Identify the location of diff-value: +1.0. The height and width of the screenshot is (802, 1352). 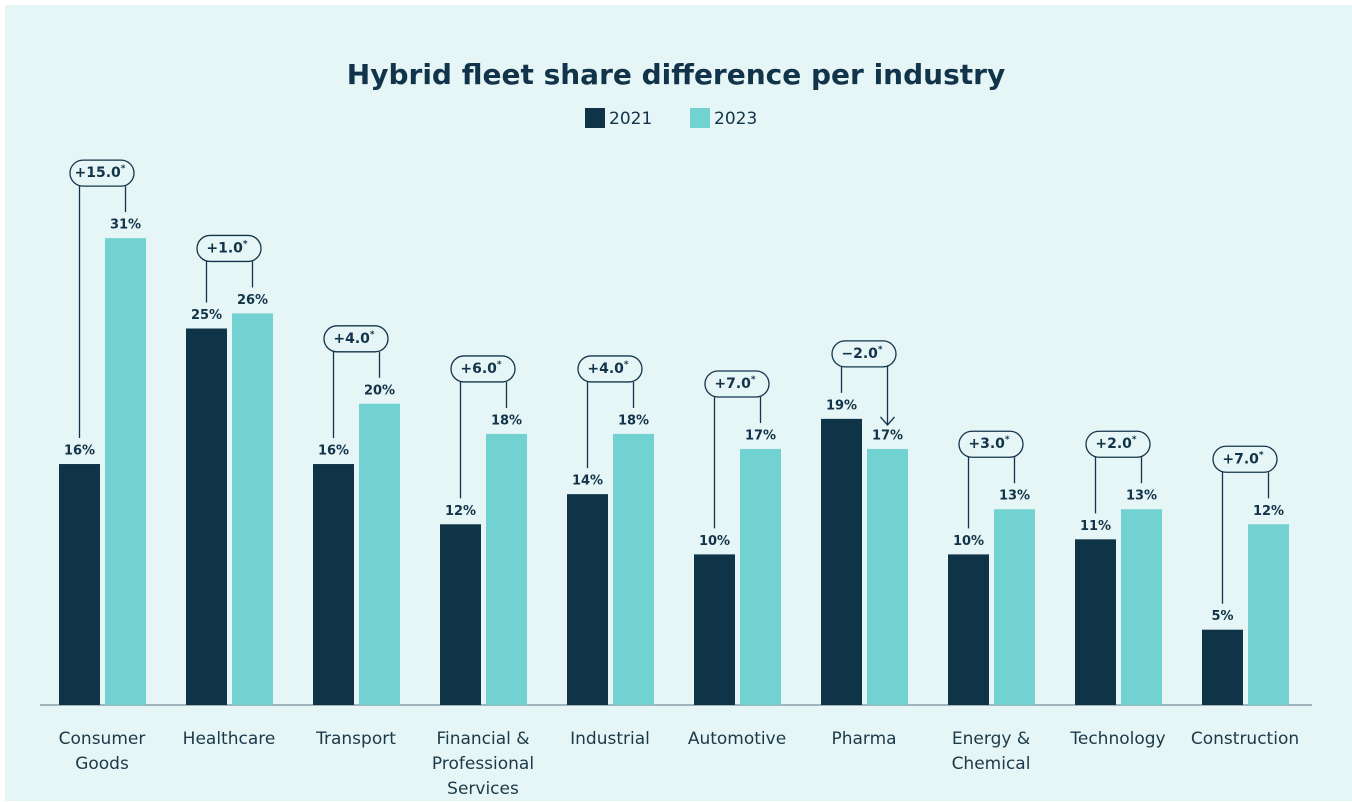
(224, 248).